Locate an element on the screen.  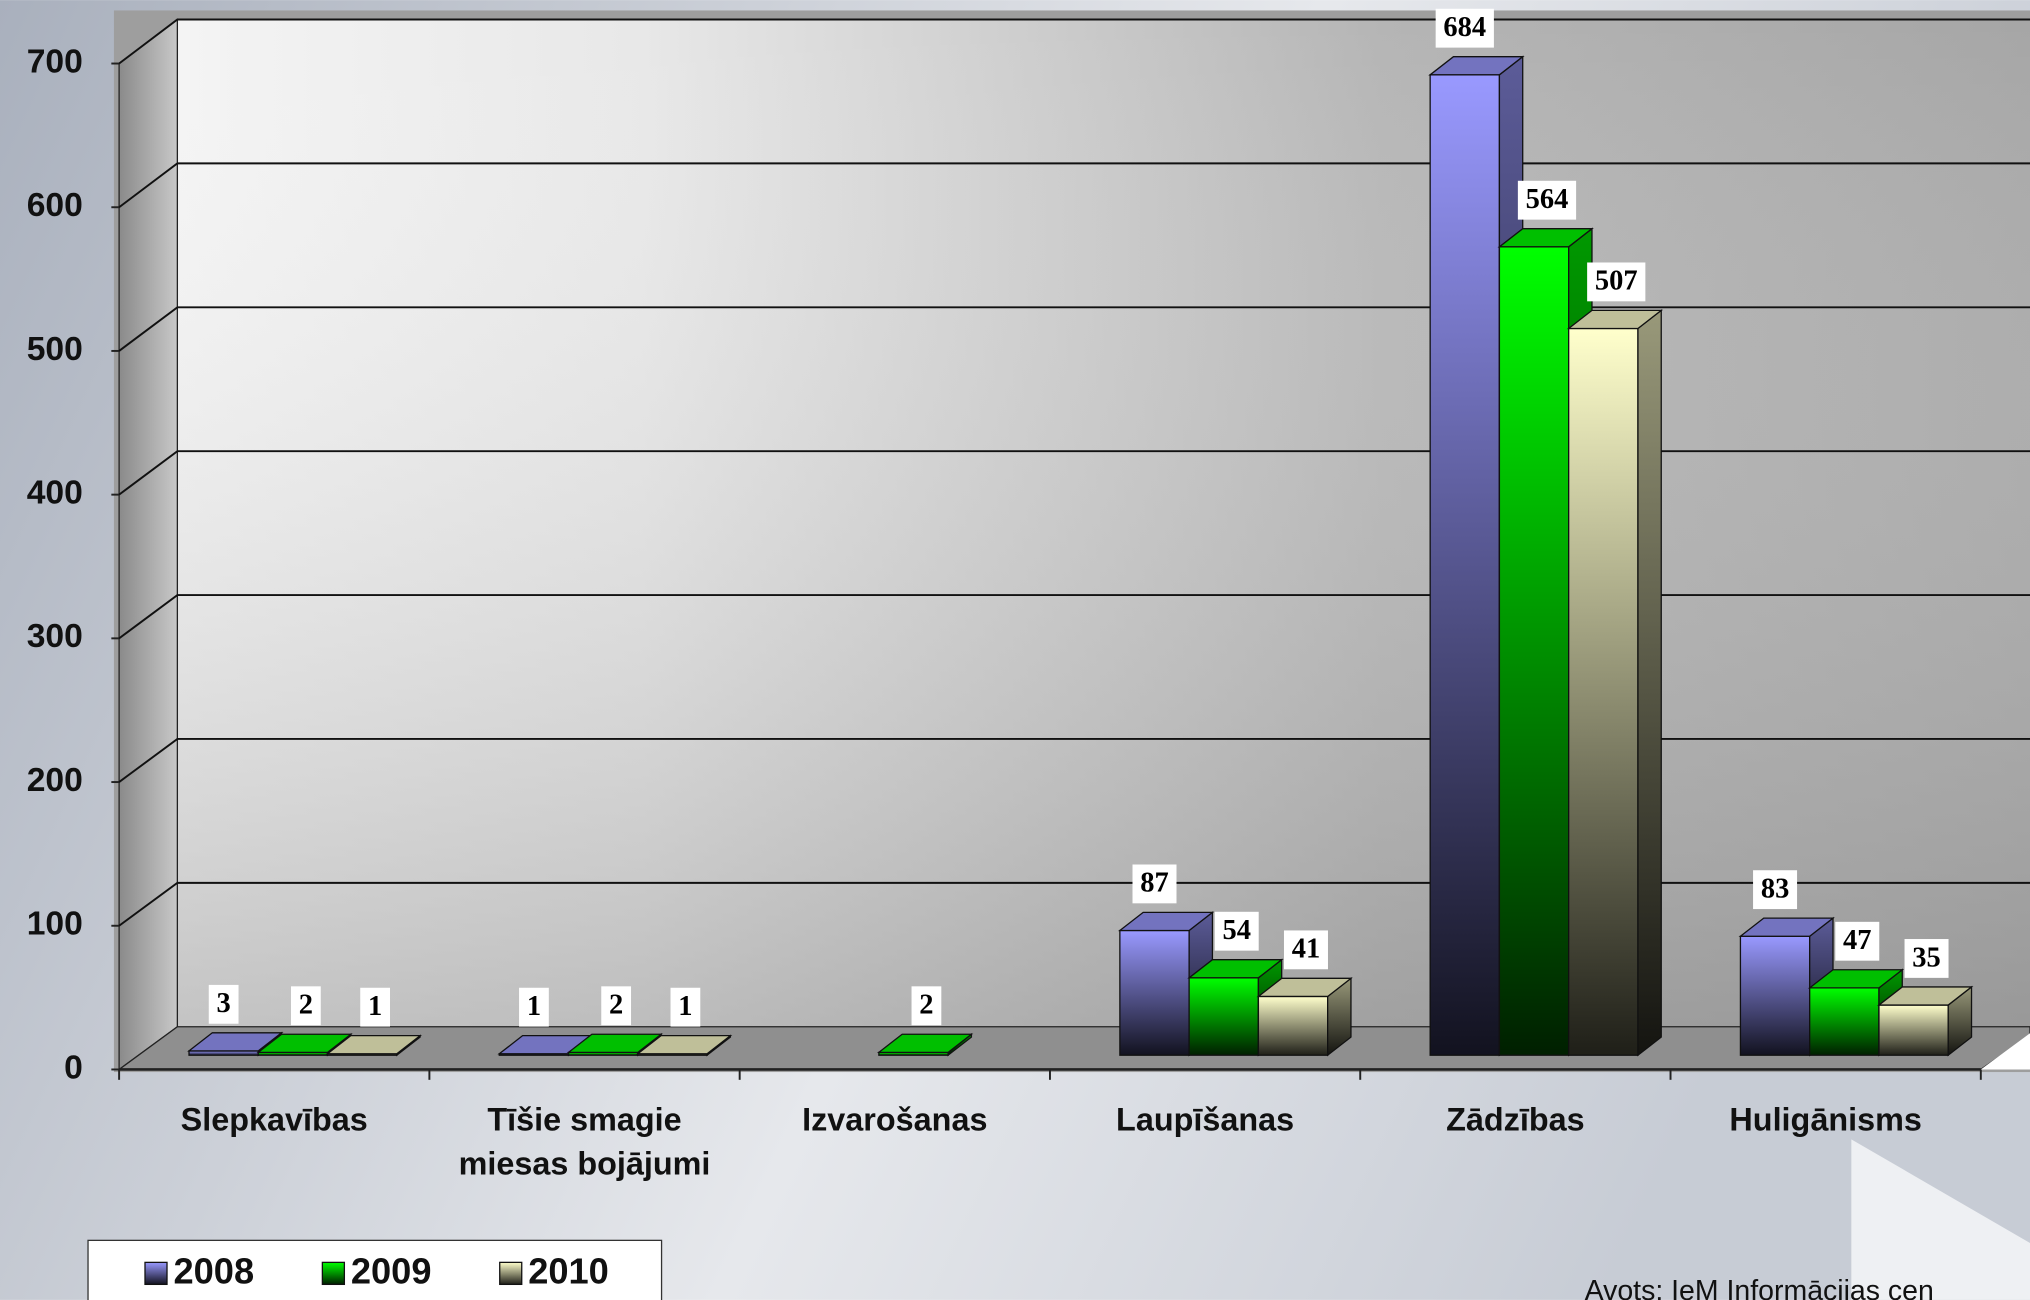
y-tick-label: 100 is located at coordinates (55, 924).